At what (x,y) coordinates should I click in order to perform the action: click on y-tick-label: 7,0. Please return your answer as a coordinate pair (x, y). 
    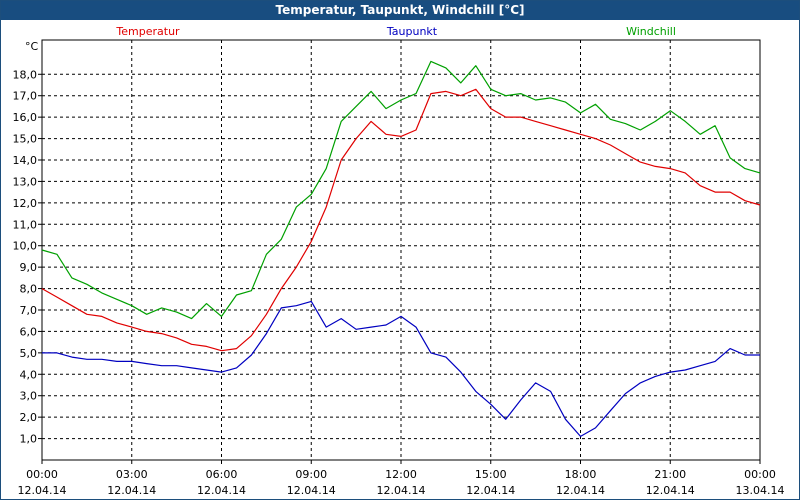
    Looking at the image, I should click on (29, 310).